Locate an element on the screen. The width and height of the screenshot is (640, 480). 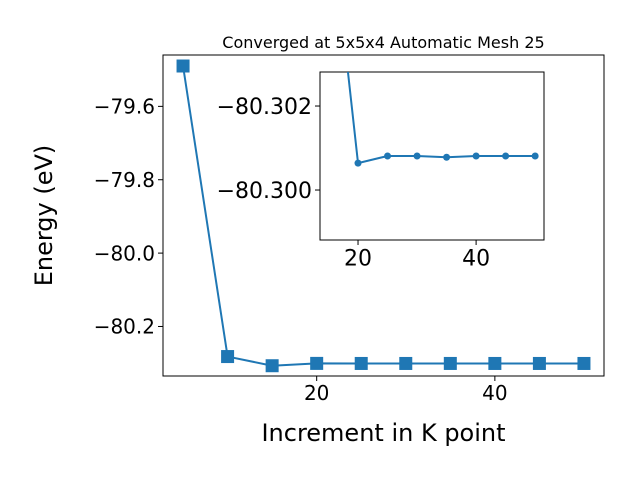
y-tick-label: −80.2 is located at coordinates (124, 327).